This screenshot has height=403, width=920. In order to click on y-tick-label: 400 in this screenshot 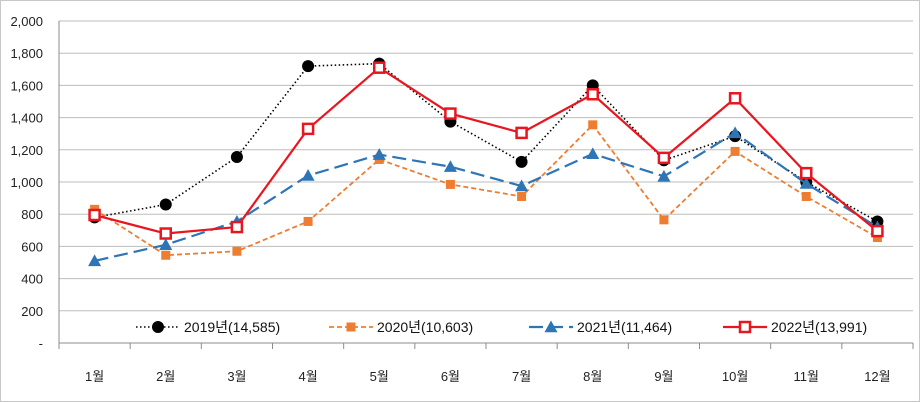, I will do `click(32, 279)`.